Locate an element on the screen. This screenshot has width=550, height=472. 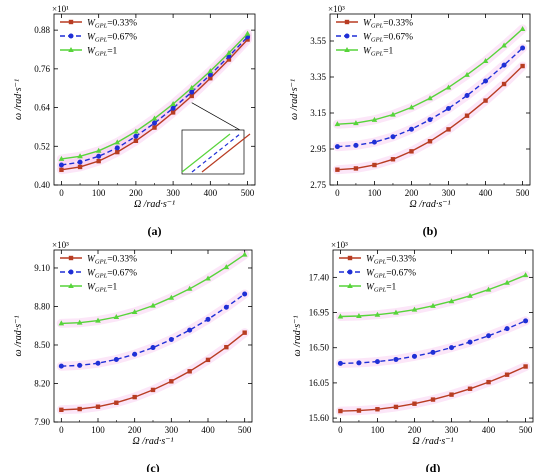
x-tick-label: 300 is located at coordinates (172, 430).